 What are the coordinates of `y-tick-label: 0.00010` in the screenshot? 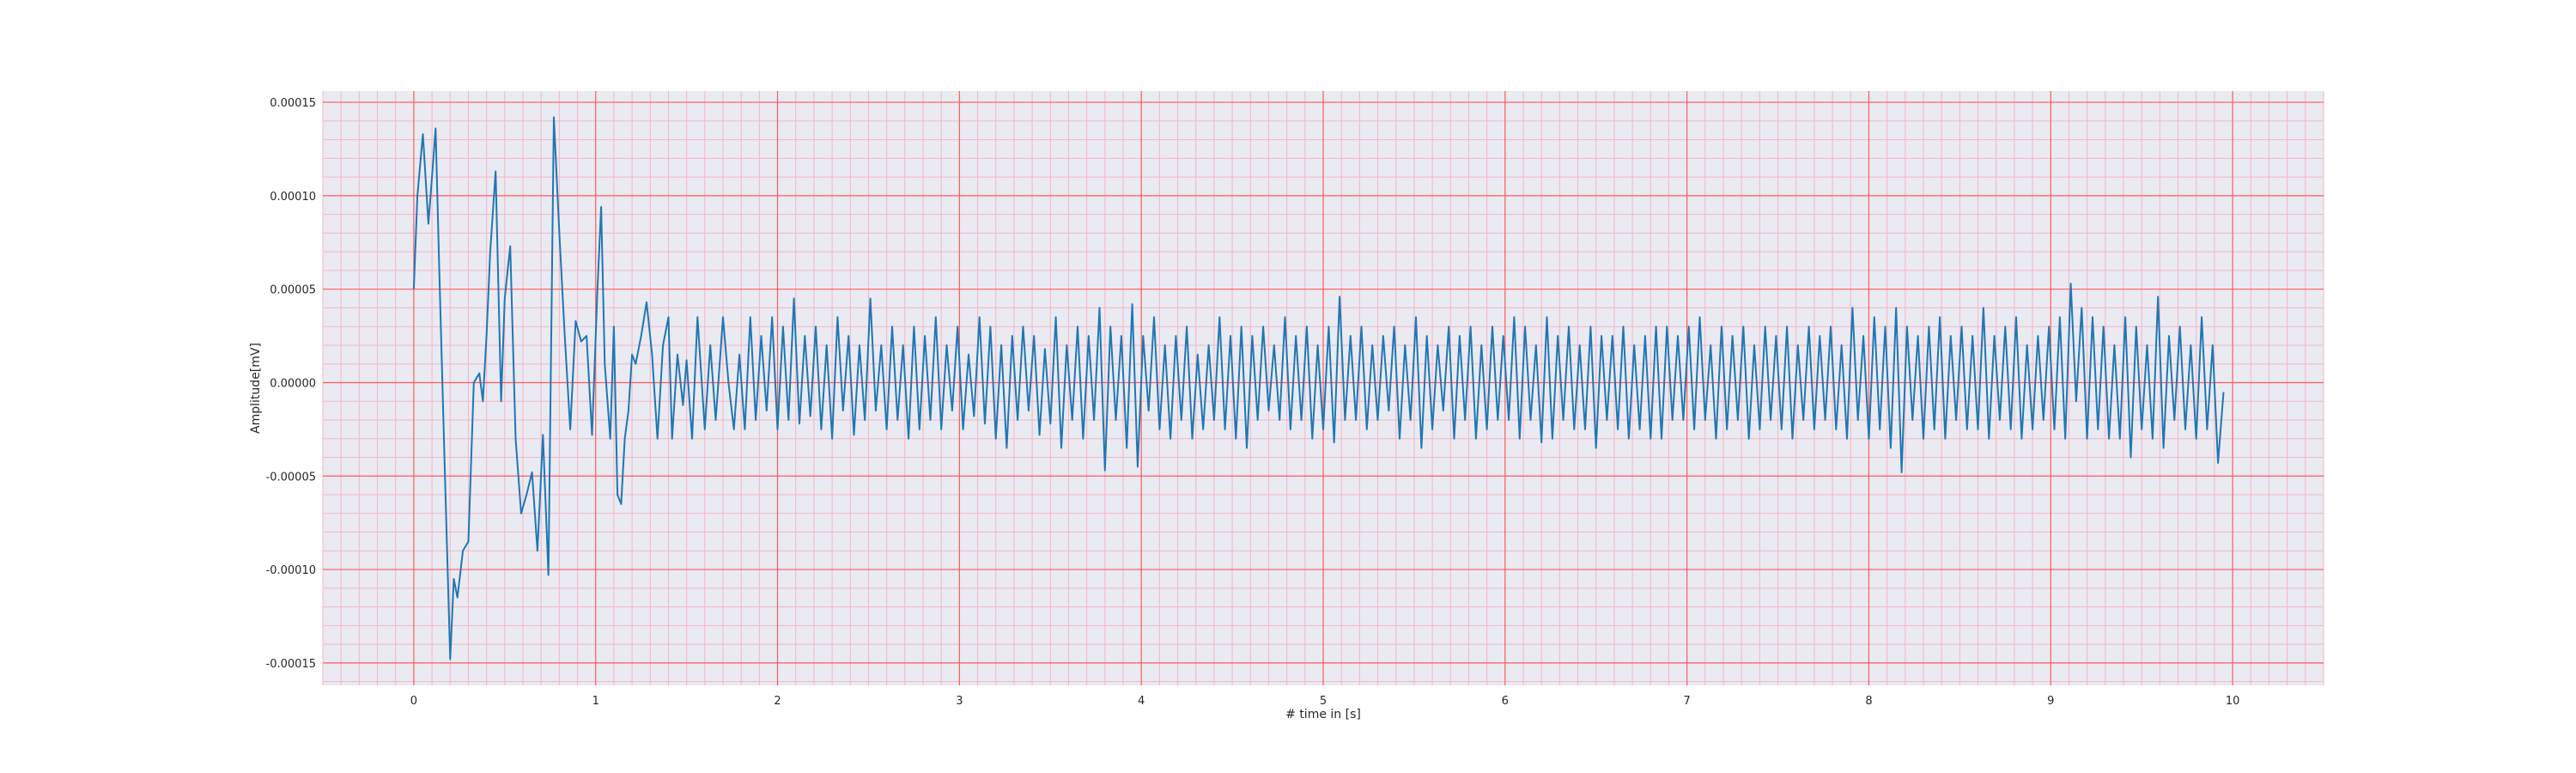 It's located at (293, 197).